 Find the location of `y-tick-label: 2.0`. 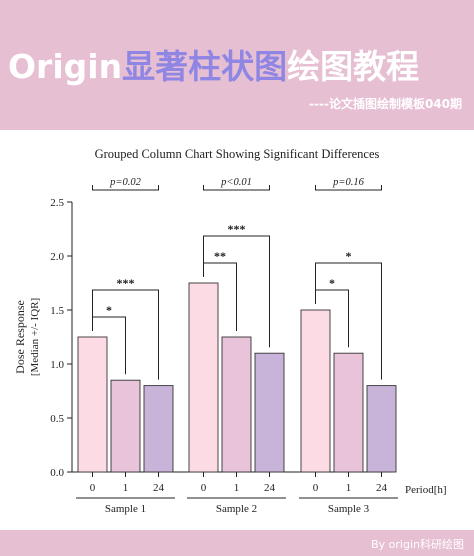

y-tick-label: 2.0 is located at coordinates (57, 257).